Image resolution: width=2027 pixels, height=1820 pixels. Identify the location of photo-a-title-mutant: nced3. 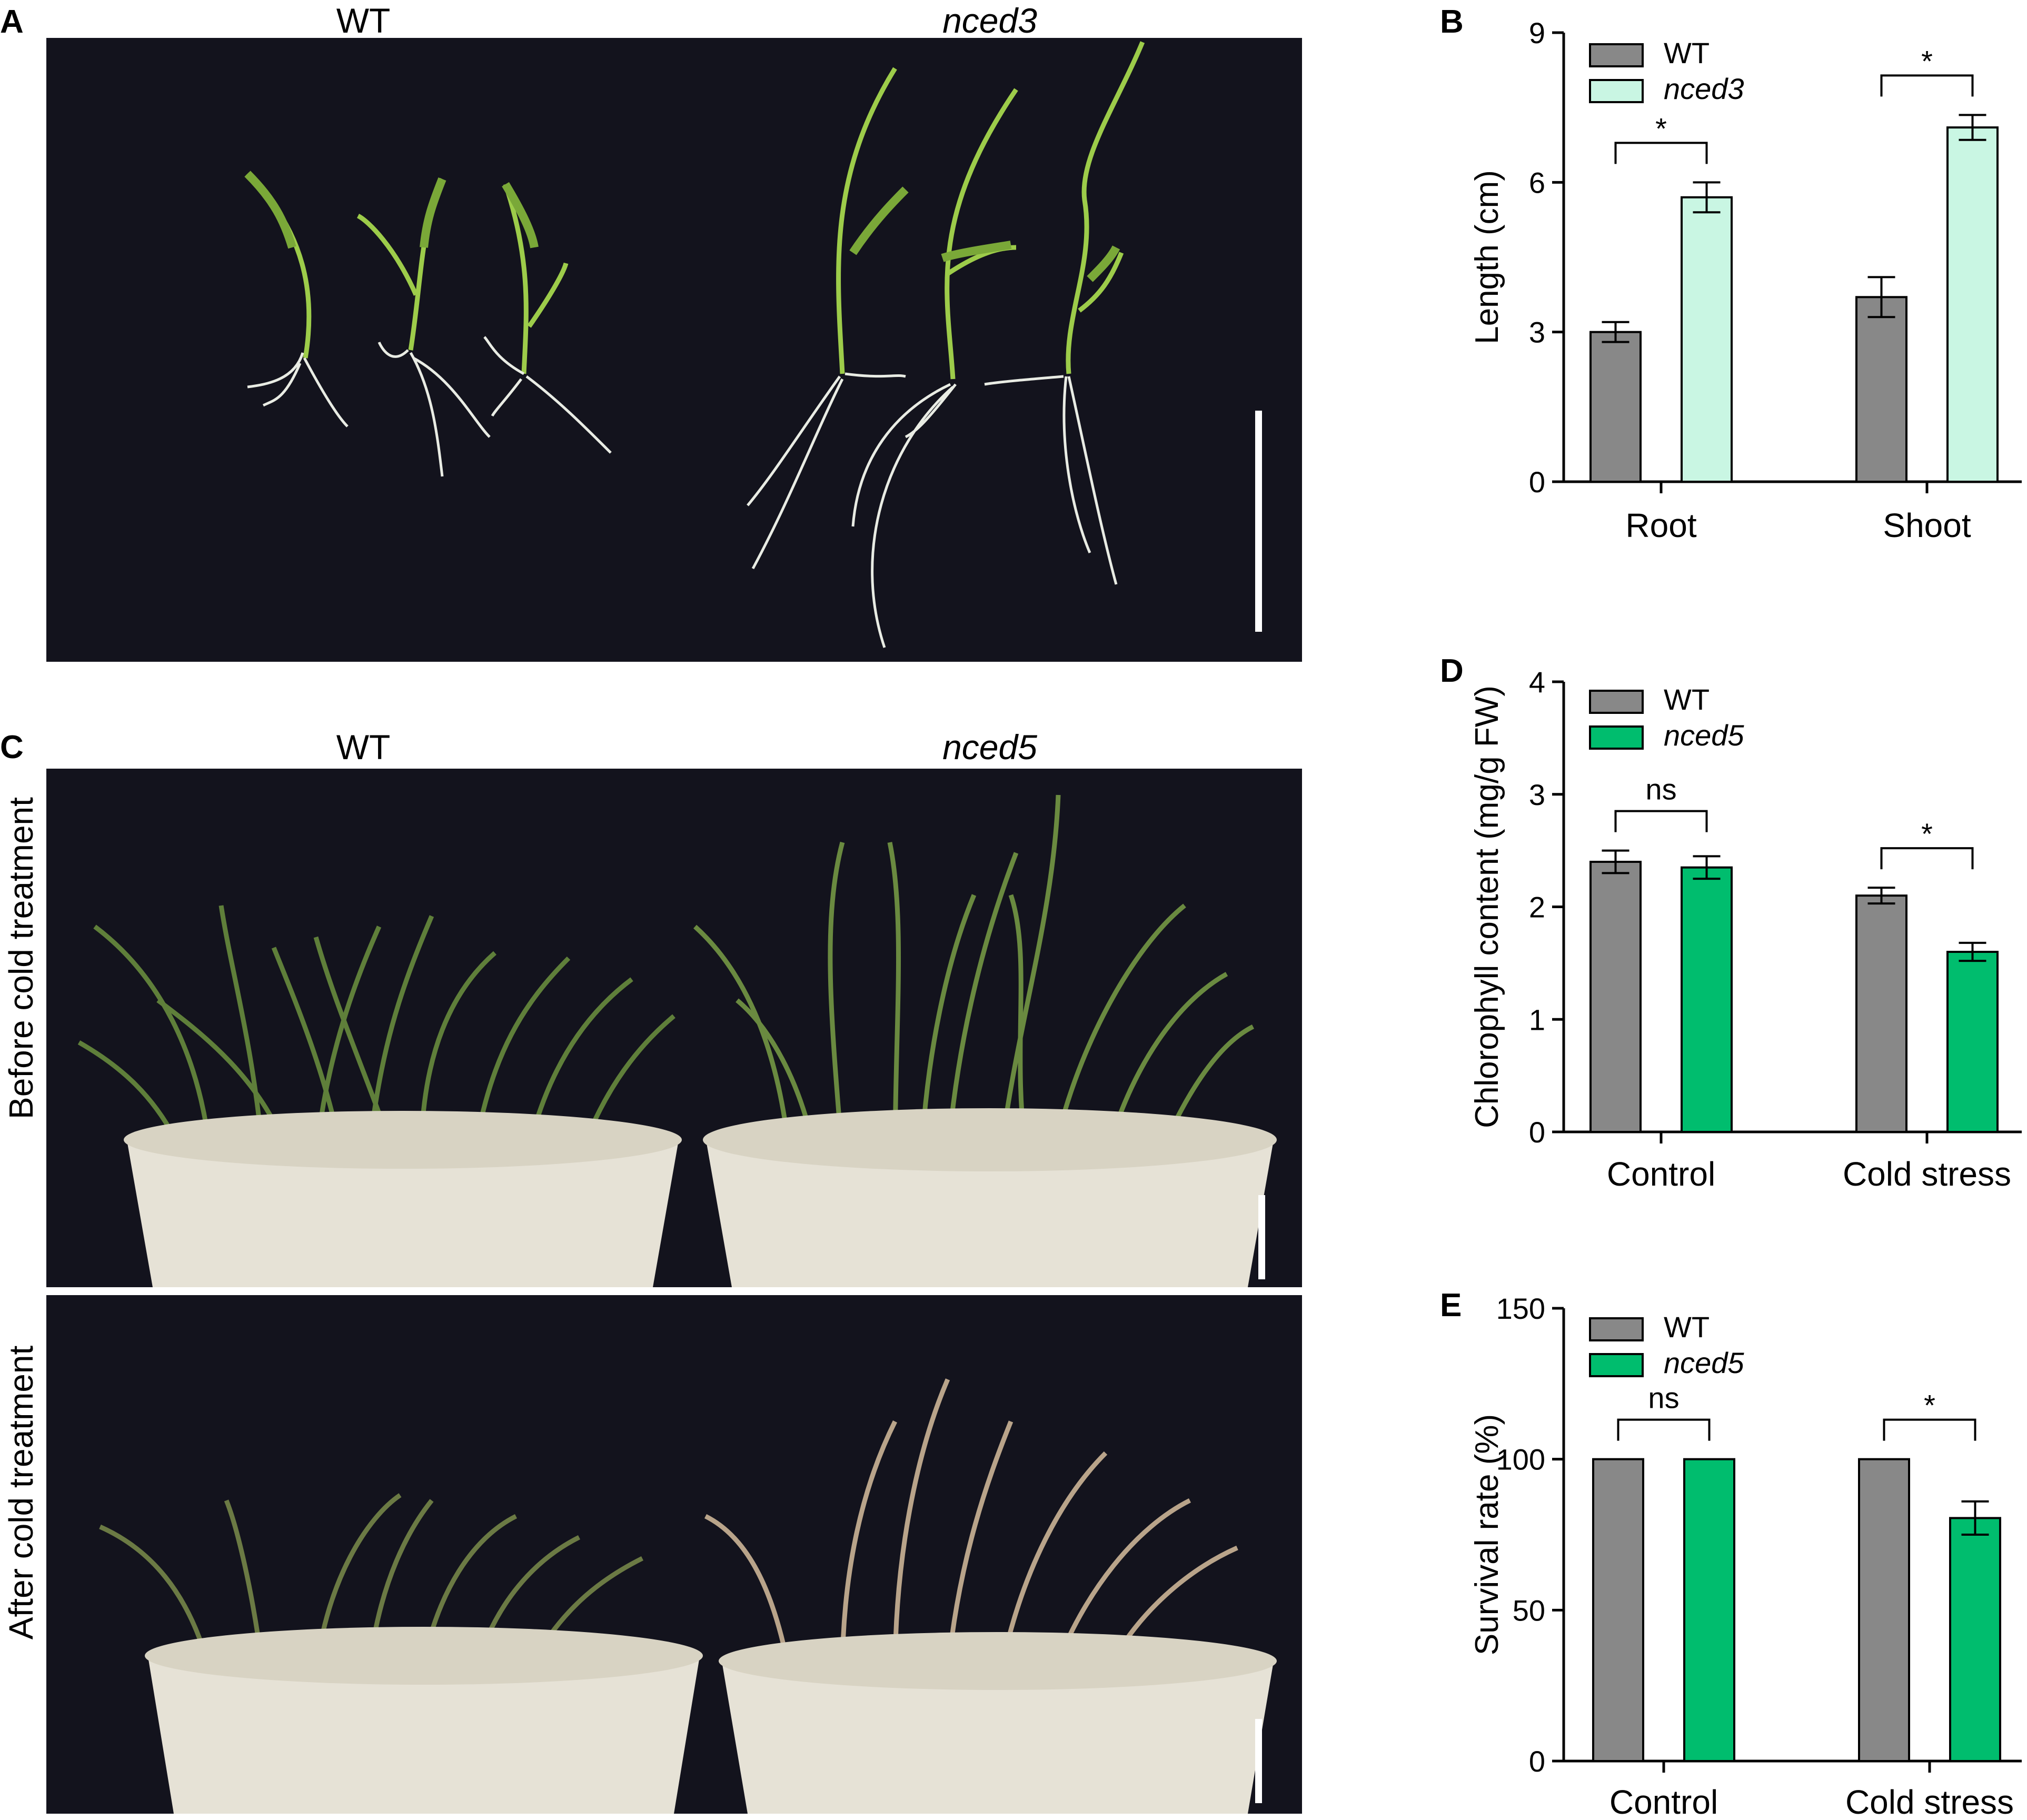
(989, 20).